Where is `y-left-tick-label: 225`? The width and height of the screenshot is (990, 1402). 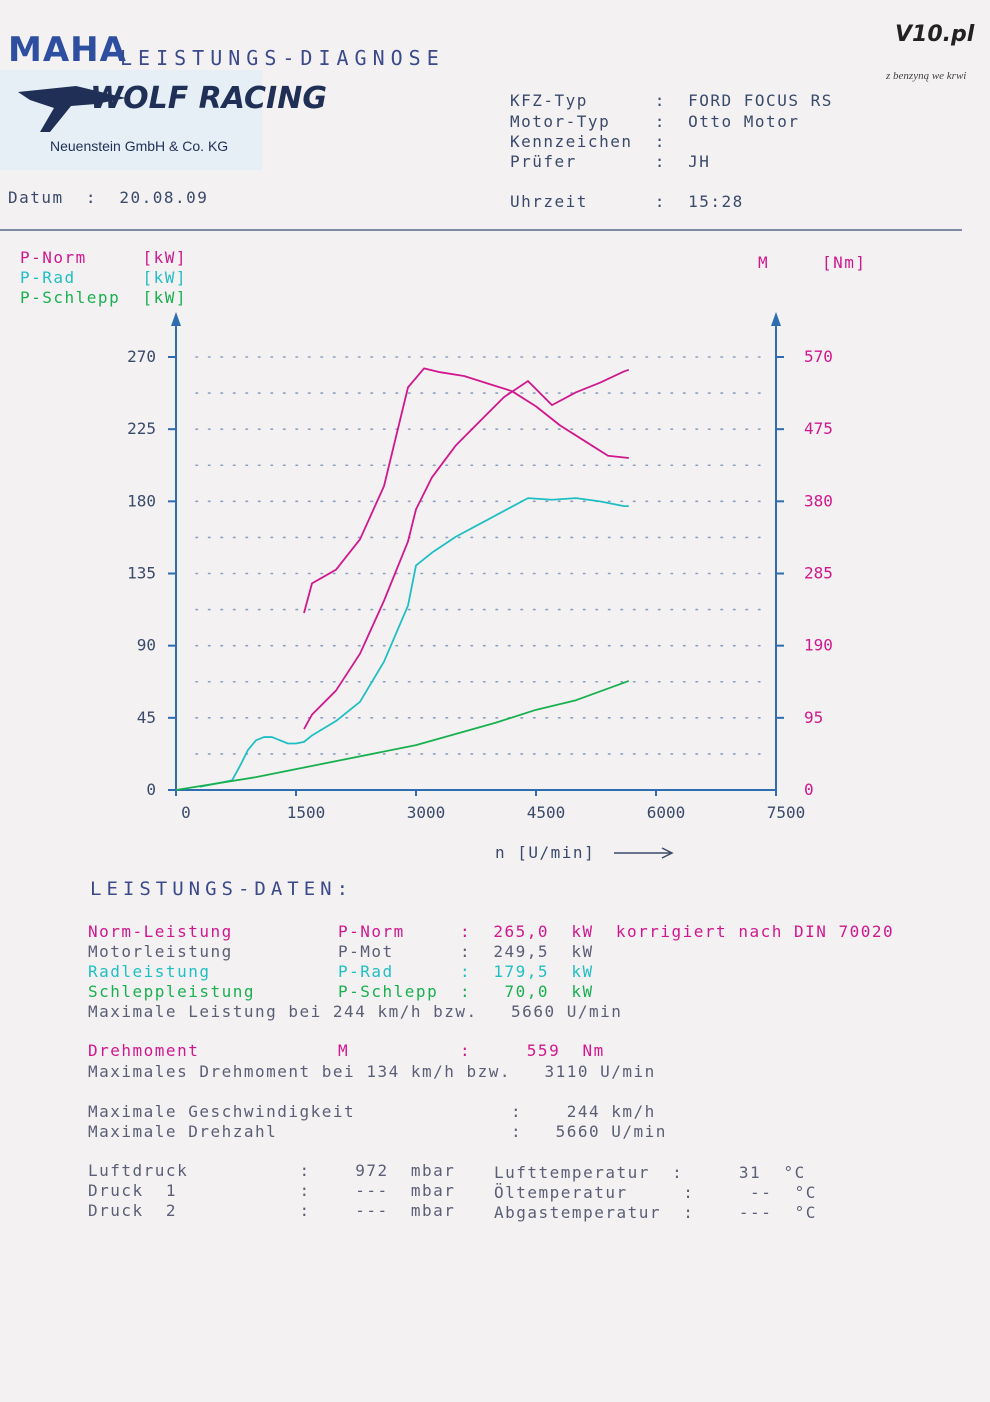
y-left-tick-label: 225 is located at coordinates (141, 428).